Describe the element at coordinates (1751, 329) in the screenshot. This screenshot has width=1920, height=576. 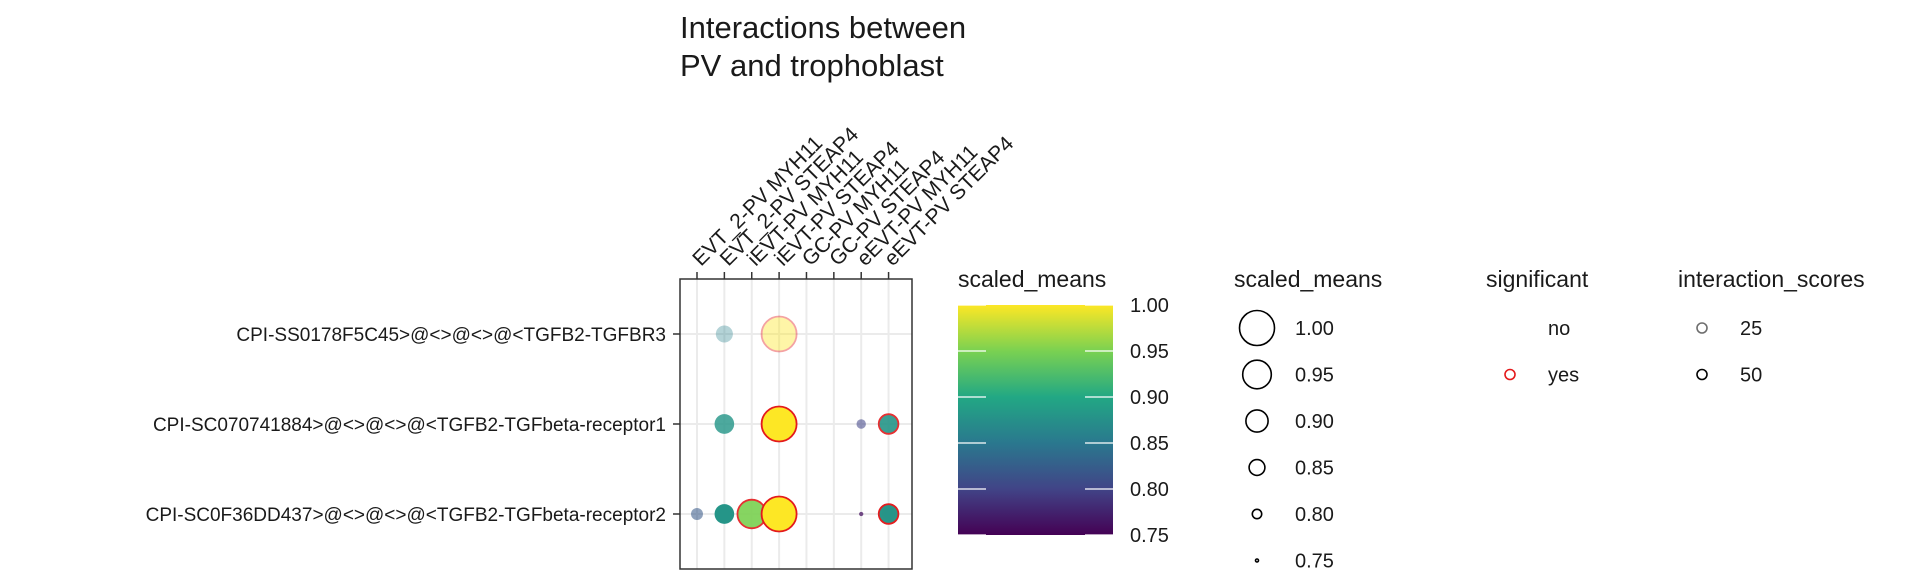
I see `interaction-scores-legend-label: 25` at that location.